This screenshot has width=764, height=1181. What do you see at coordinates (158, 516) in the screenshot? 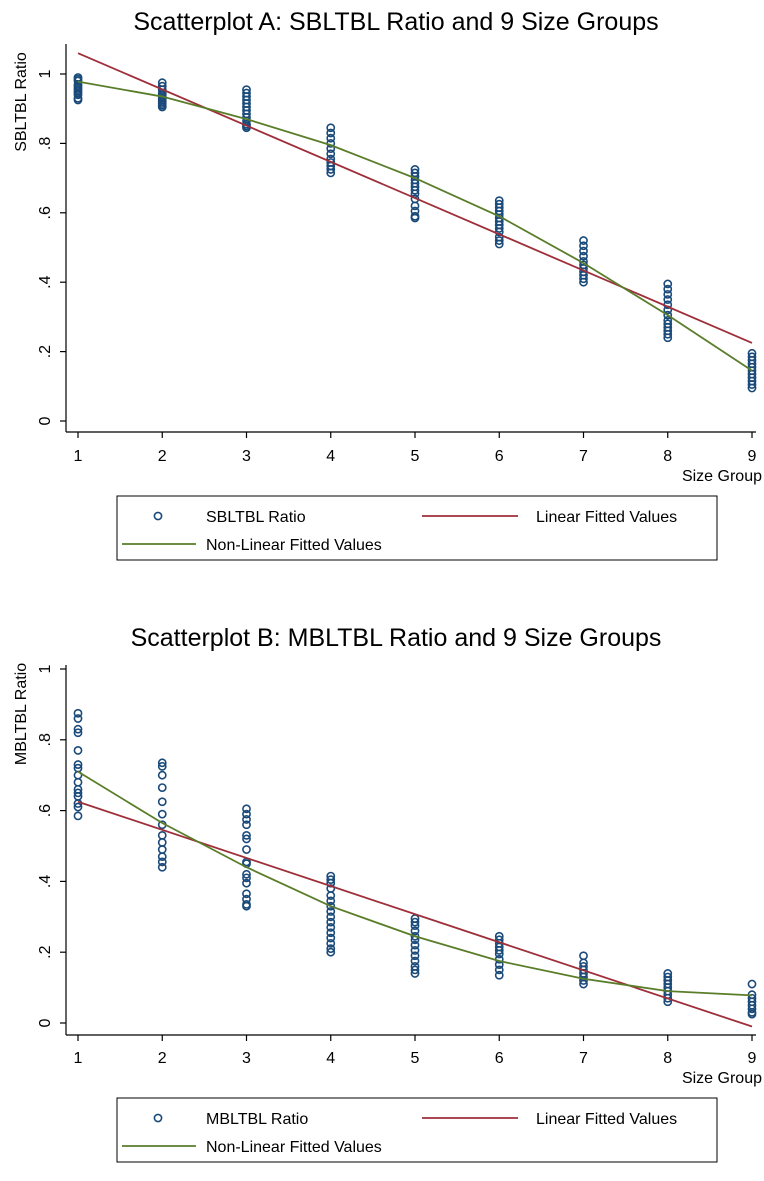
I see `legend-marker-scatter` at bounding box center [158, 516].